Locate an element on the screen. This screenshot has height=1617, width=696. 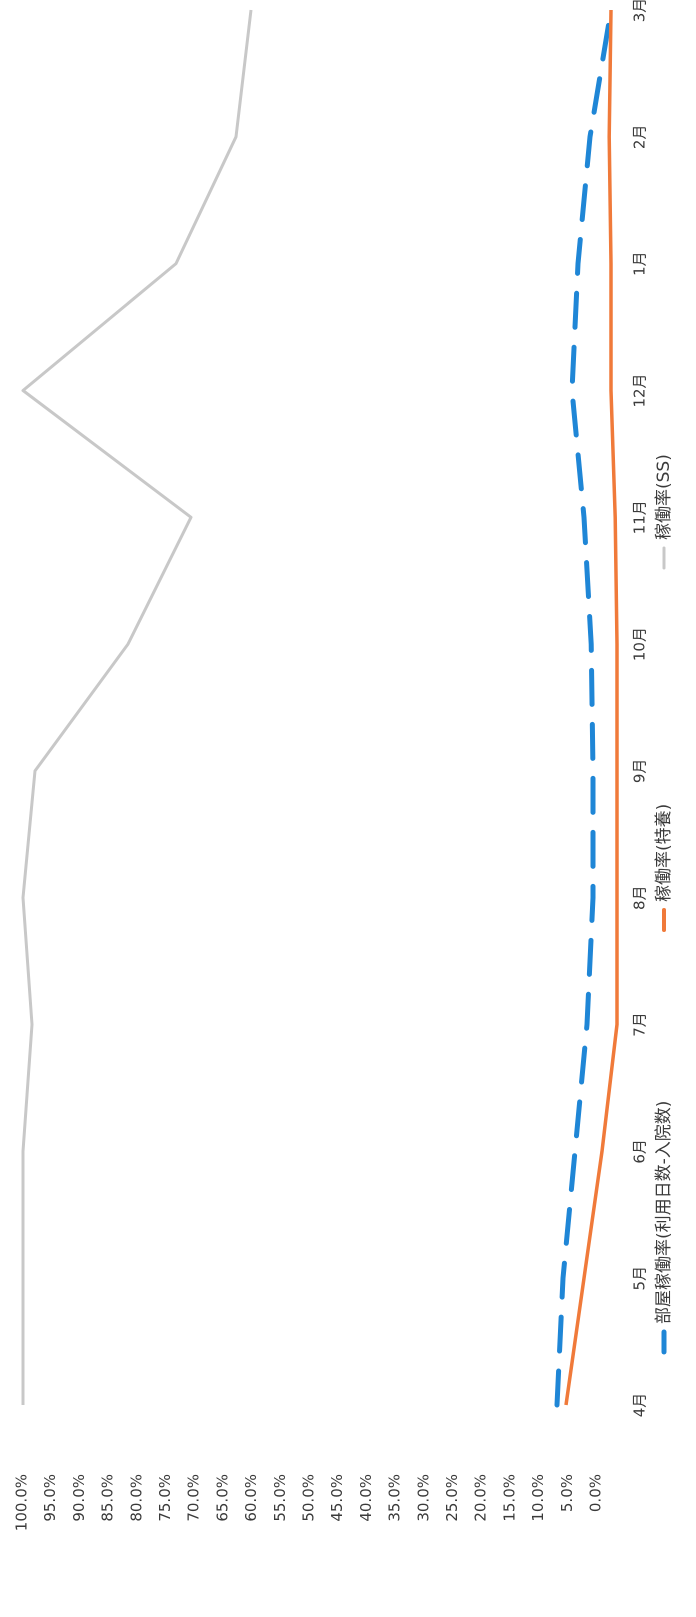
y-tick-label: 5.0% is located at coordinates (567, 1493).